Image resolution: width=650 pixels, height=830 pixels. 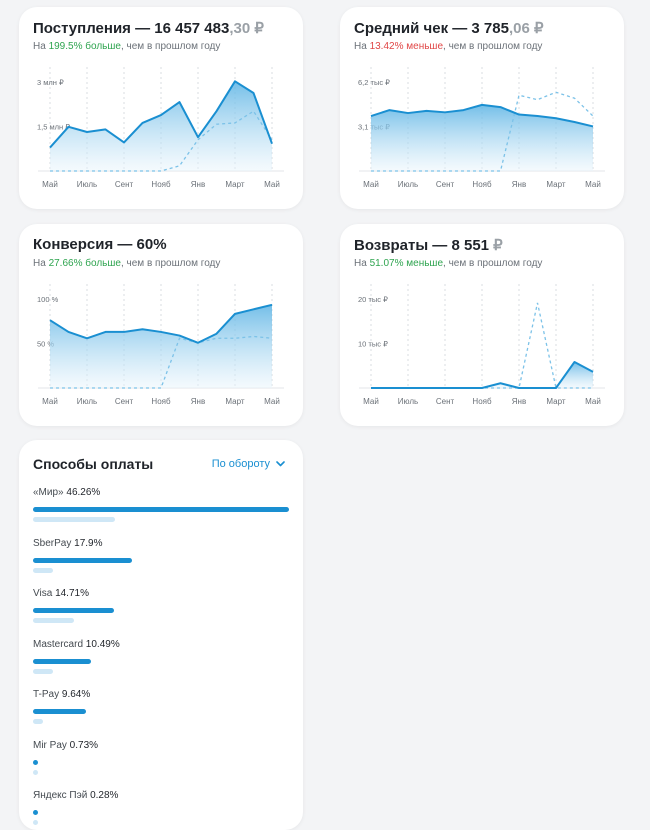 I want to click on conversion-subtitle: На 27.66% больше, чем в прошлом году, so click(x=127, y=263).